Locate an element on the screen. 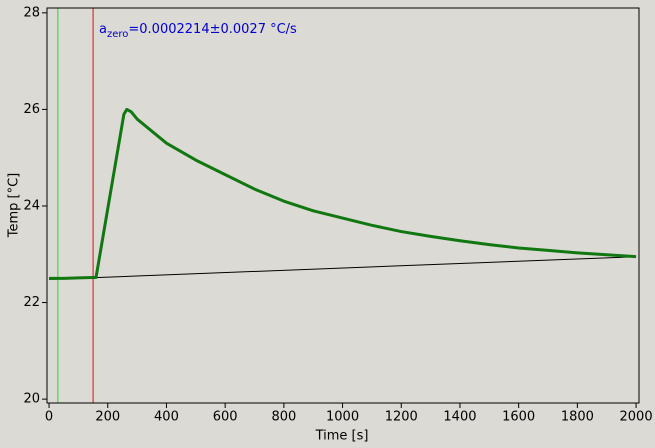 The height and width of the screenshot is (448, 655). annotation-prefix: a is located at coordinates (103, 29).